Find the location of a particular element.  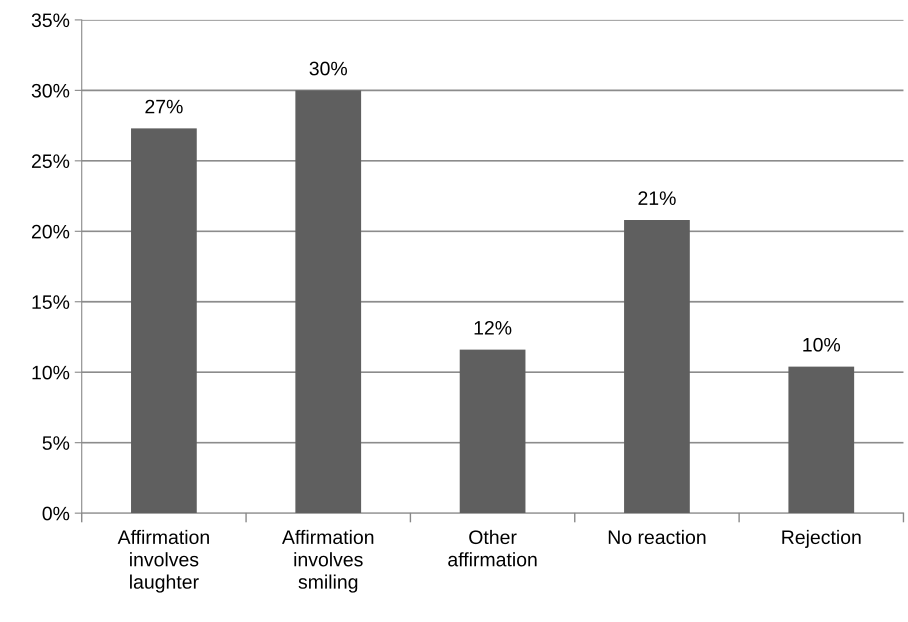

data-label: 10% is located at coordinates (821, 345).